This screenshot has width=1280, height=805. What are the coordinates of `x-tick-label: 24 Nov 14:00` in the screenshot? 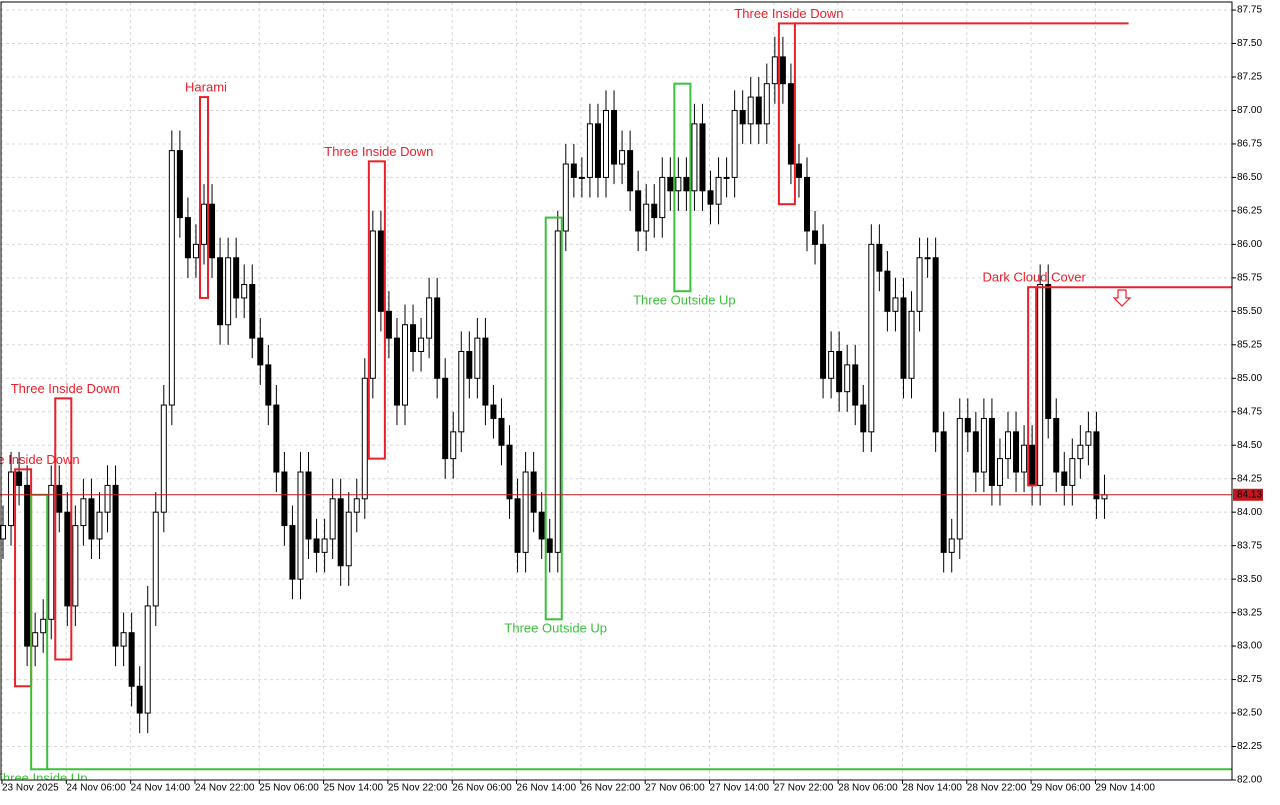 It's located at (161, 788).